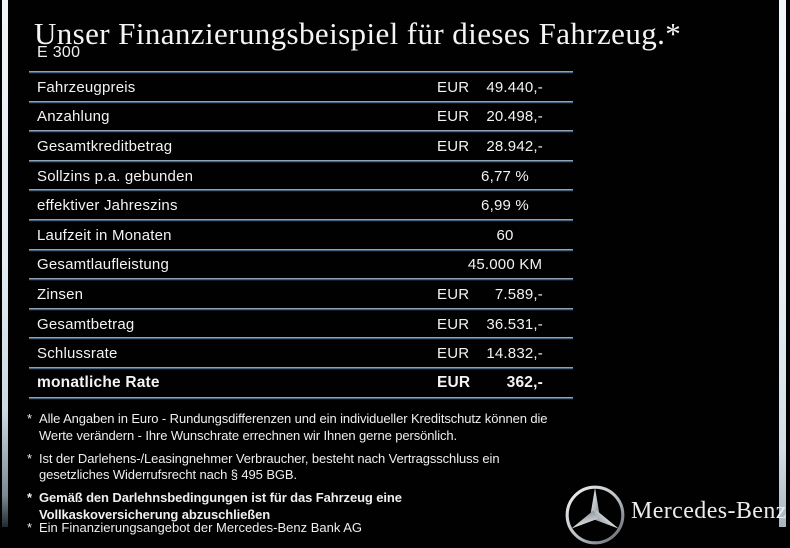 The height and width of the screenshot is (548, 790). What do you see at coordinates (301, 87) in the screenshot?
I see `table-row: Fahrzeugpreis EUR 49.440,-` at bounding box center [301, 87].